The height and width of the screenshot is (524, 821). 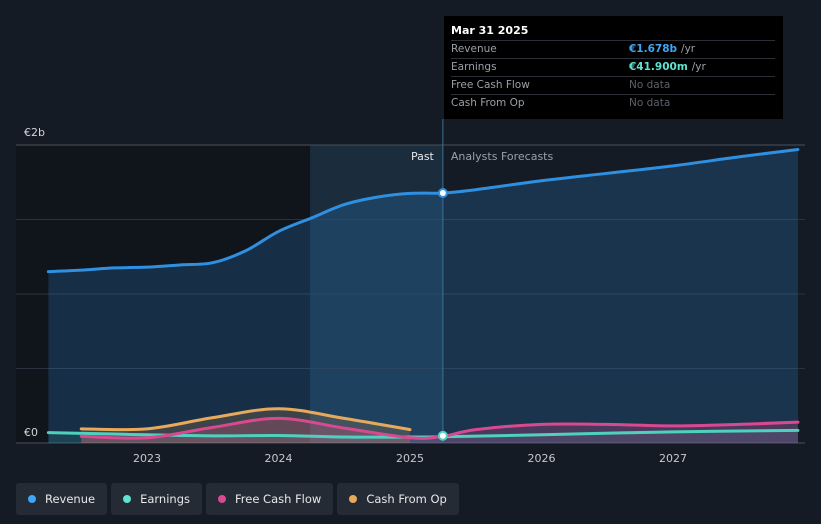 I want to click on y-axis-top-label: €2b, so click(x=34, y=132).